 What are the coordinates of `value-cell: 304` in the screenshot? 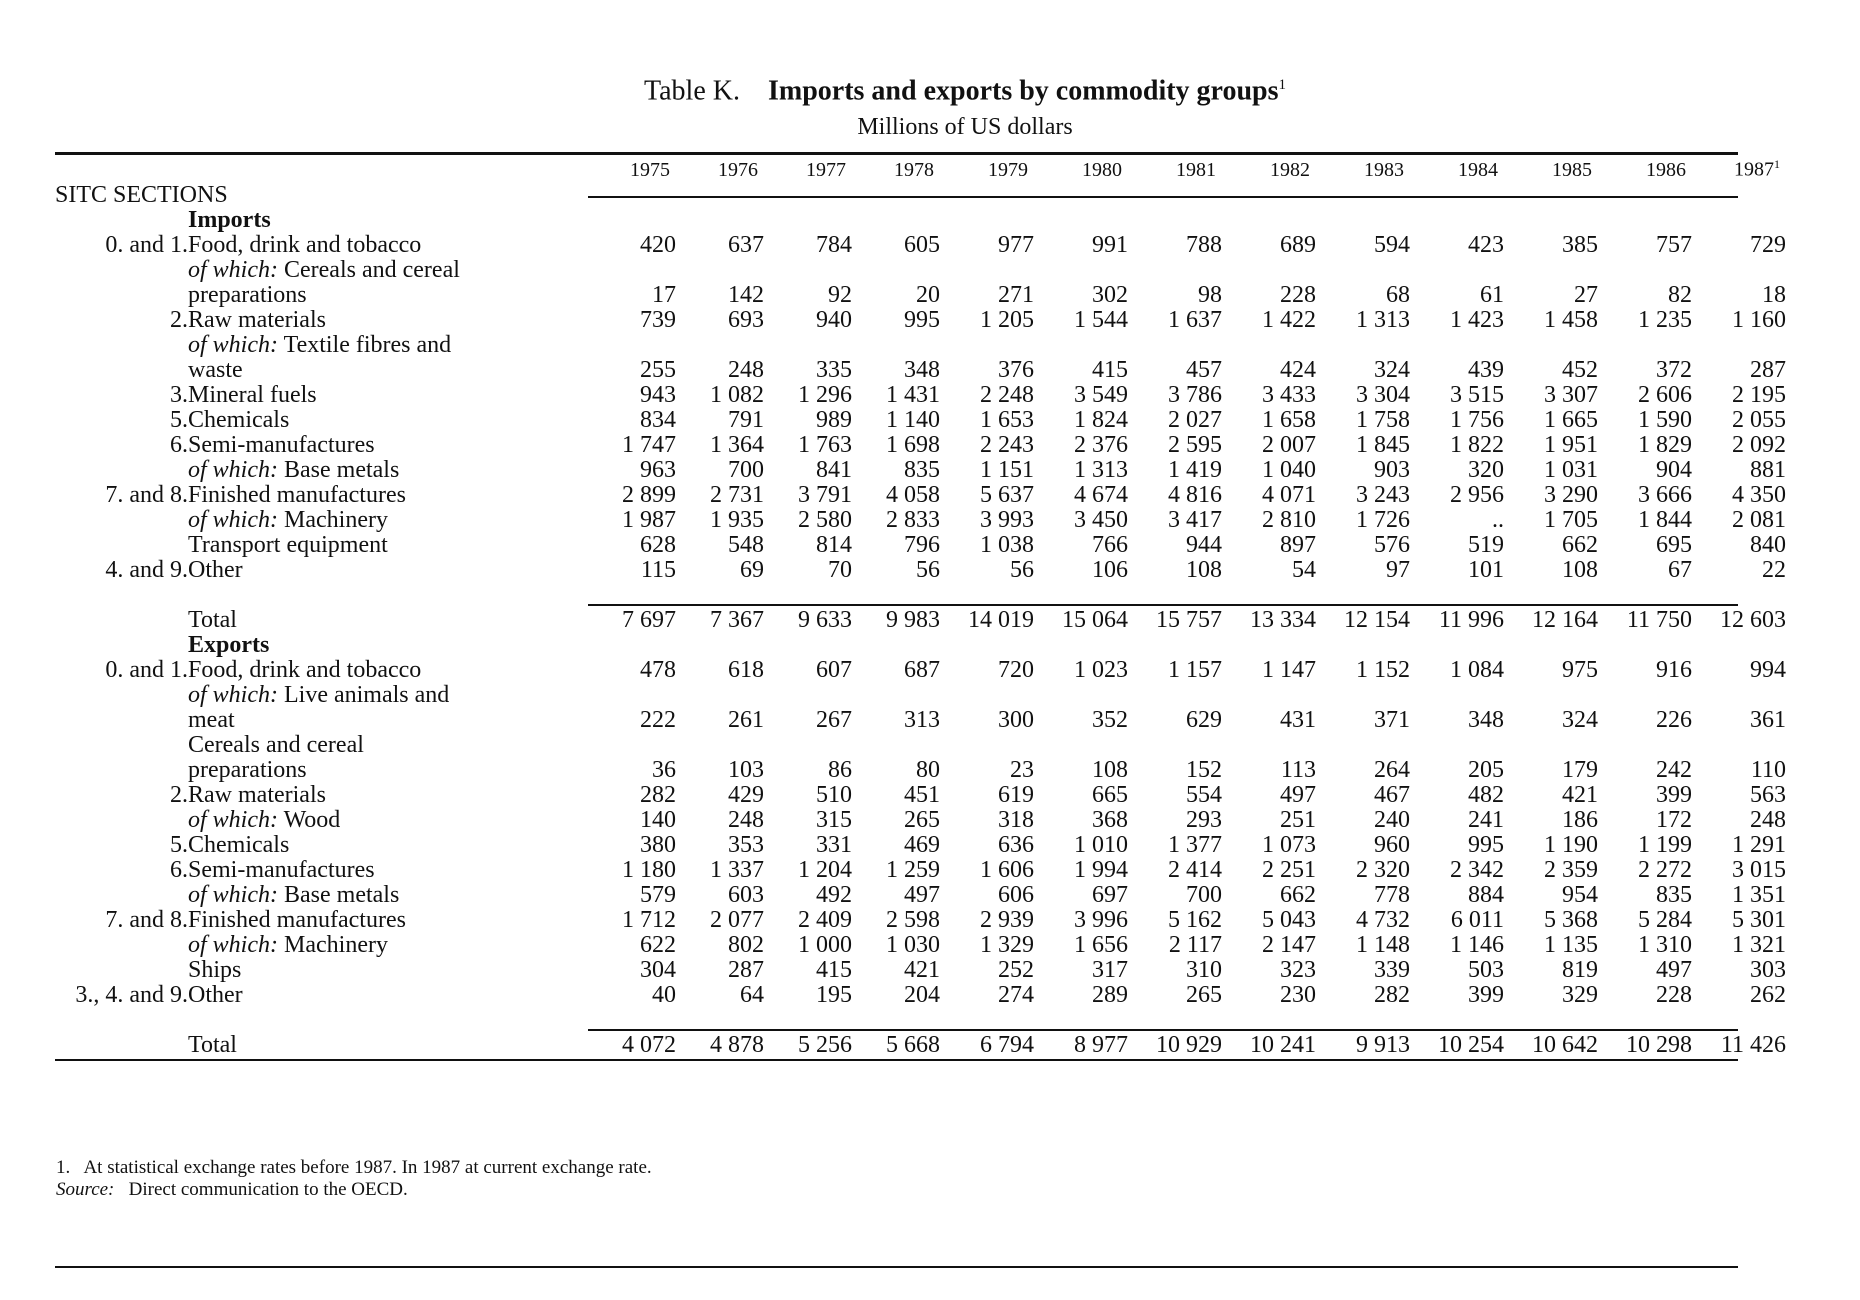 It's located at (658, 969).